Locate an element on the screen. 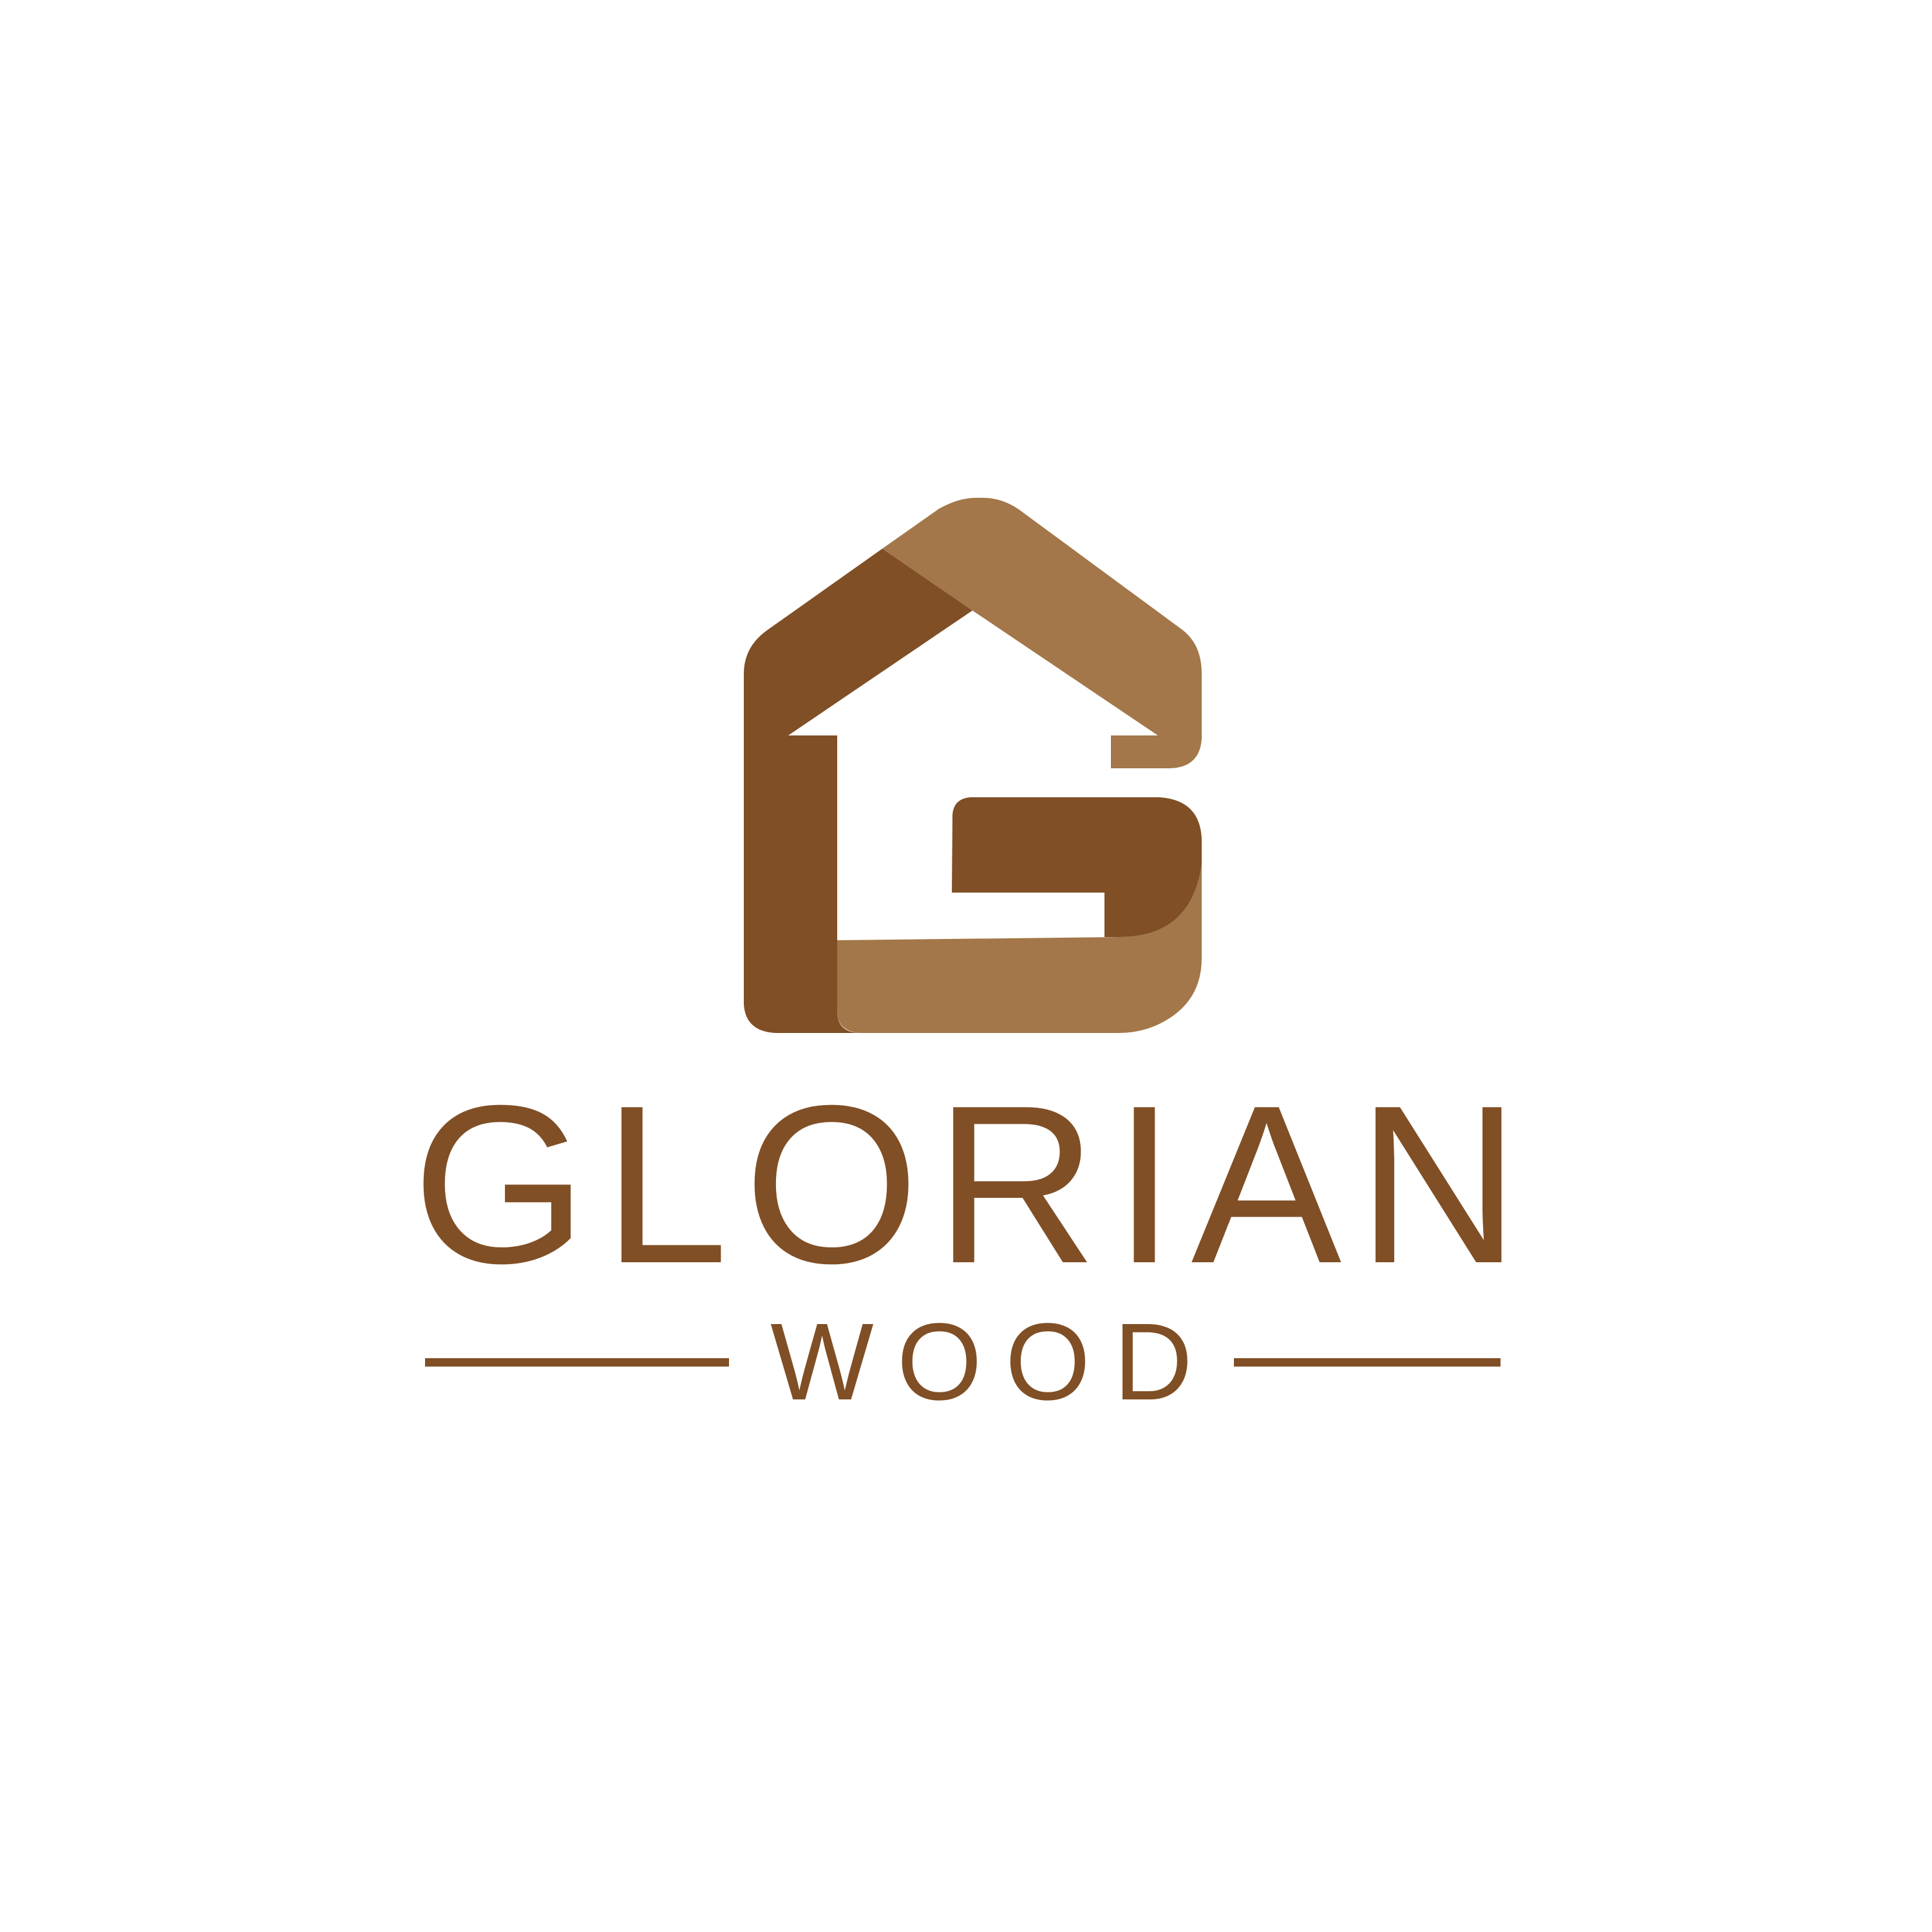  brand-name: G L O R I A N is located at coordinates (966, 1185).